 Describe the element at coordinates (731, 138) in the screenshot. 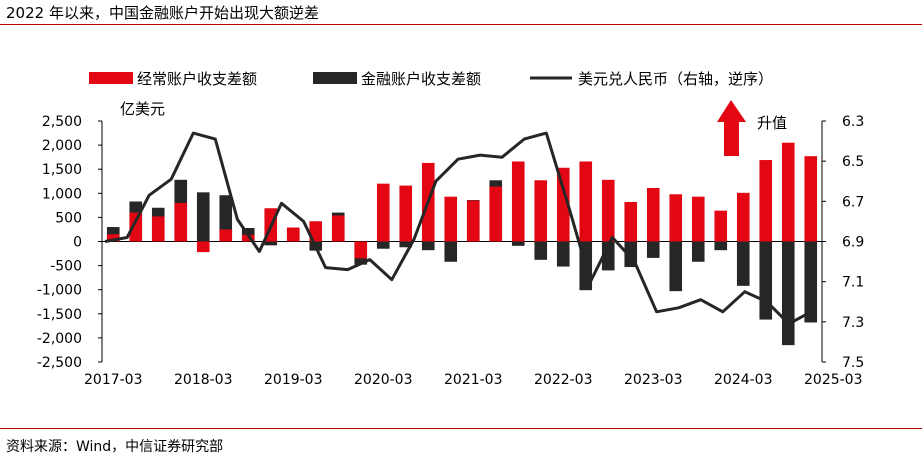

I see `appreciation-arrow-shaft` at that location.